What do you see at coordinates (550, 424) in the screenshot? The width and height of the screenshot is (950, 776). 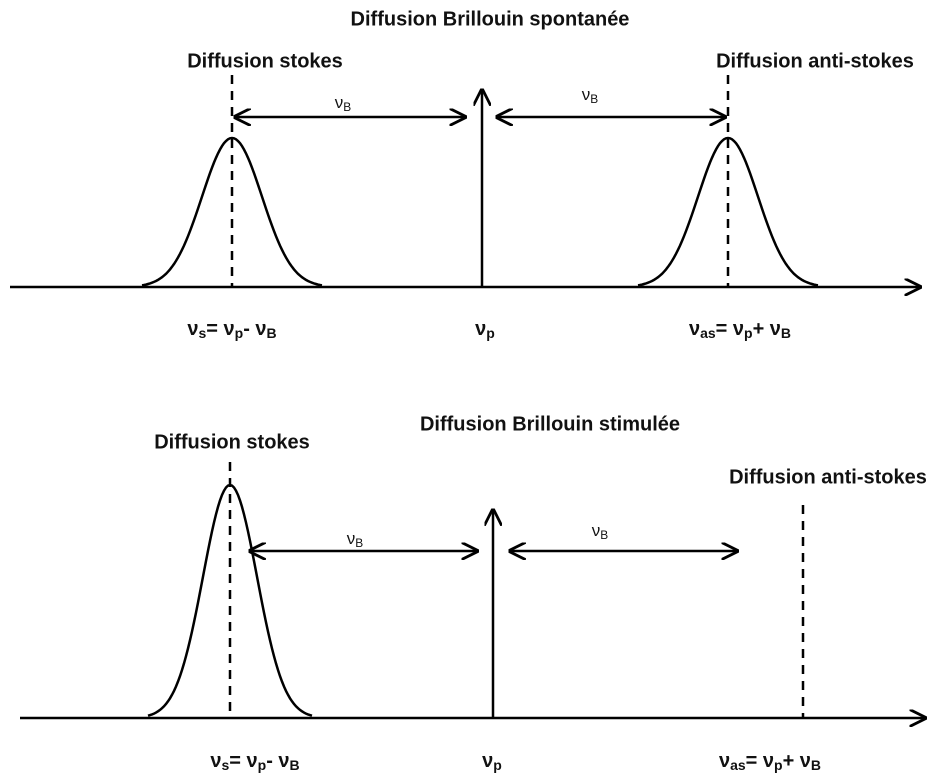 I see `panel-title: Diffusion Brillouin stimulée` at bounding box center [550, 424].